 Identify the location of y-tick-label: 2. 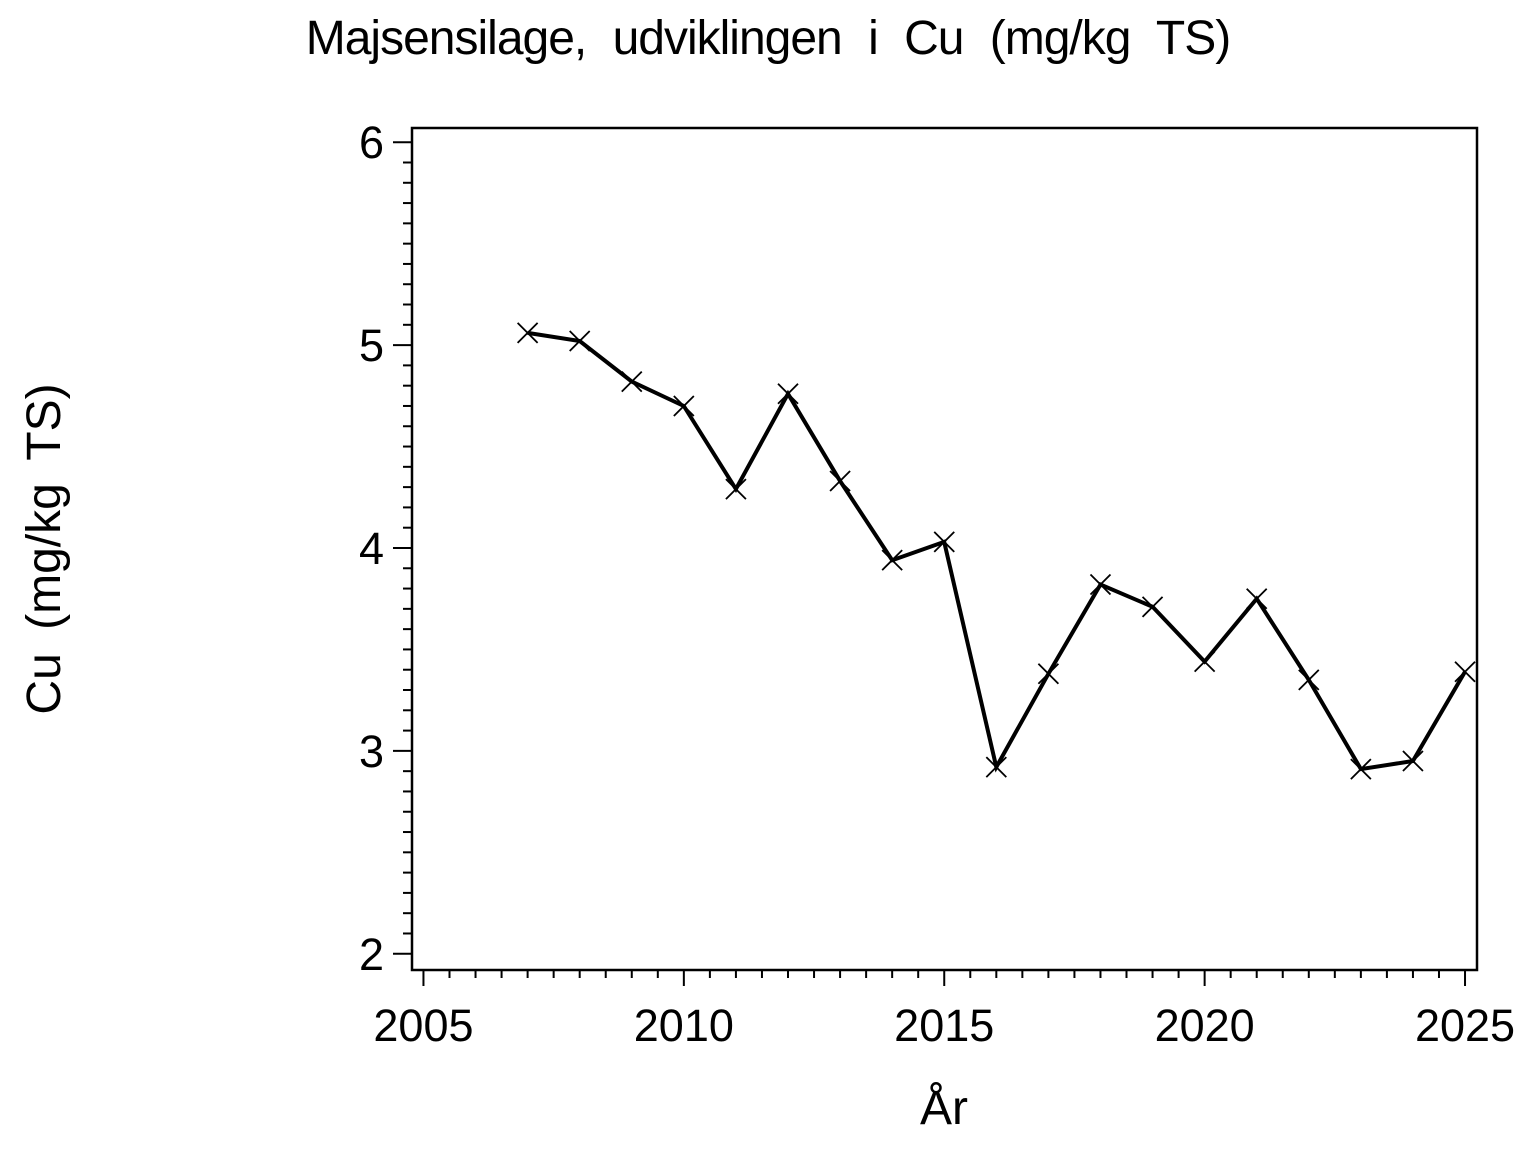
(371, 954).